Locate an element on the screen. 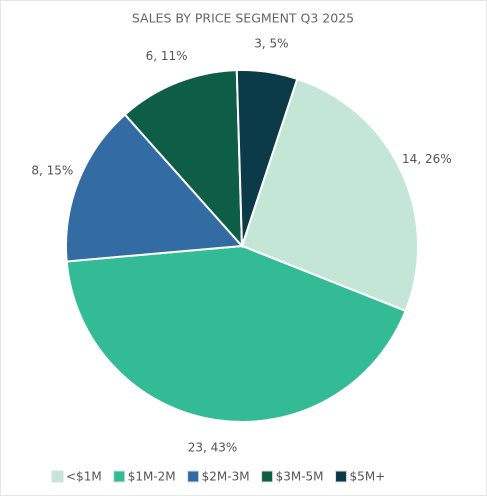 Image resolution: width=487 pixels, height=496 pixels. chart-title: SALES BY PRICE SEGMENT Q3 2025 is located at coordinates (243, 18).